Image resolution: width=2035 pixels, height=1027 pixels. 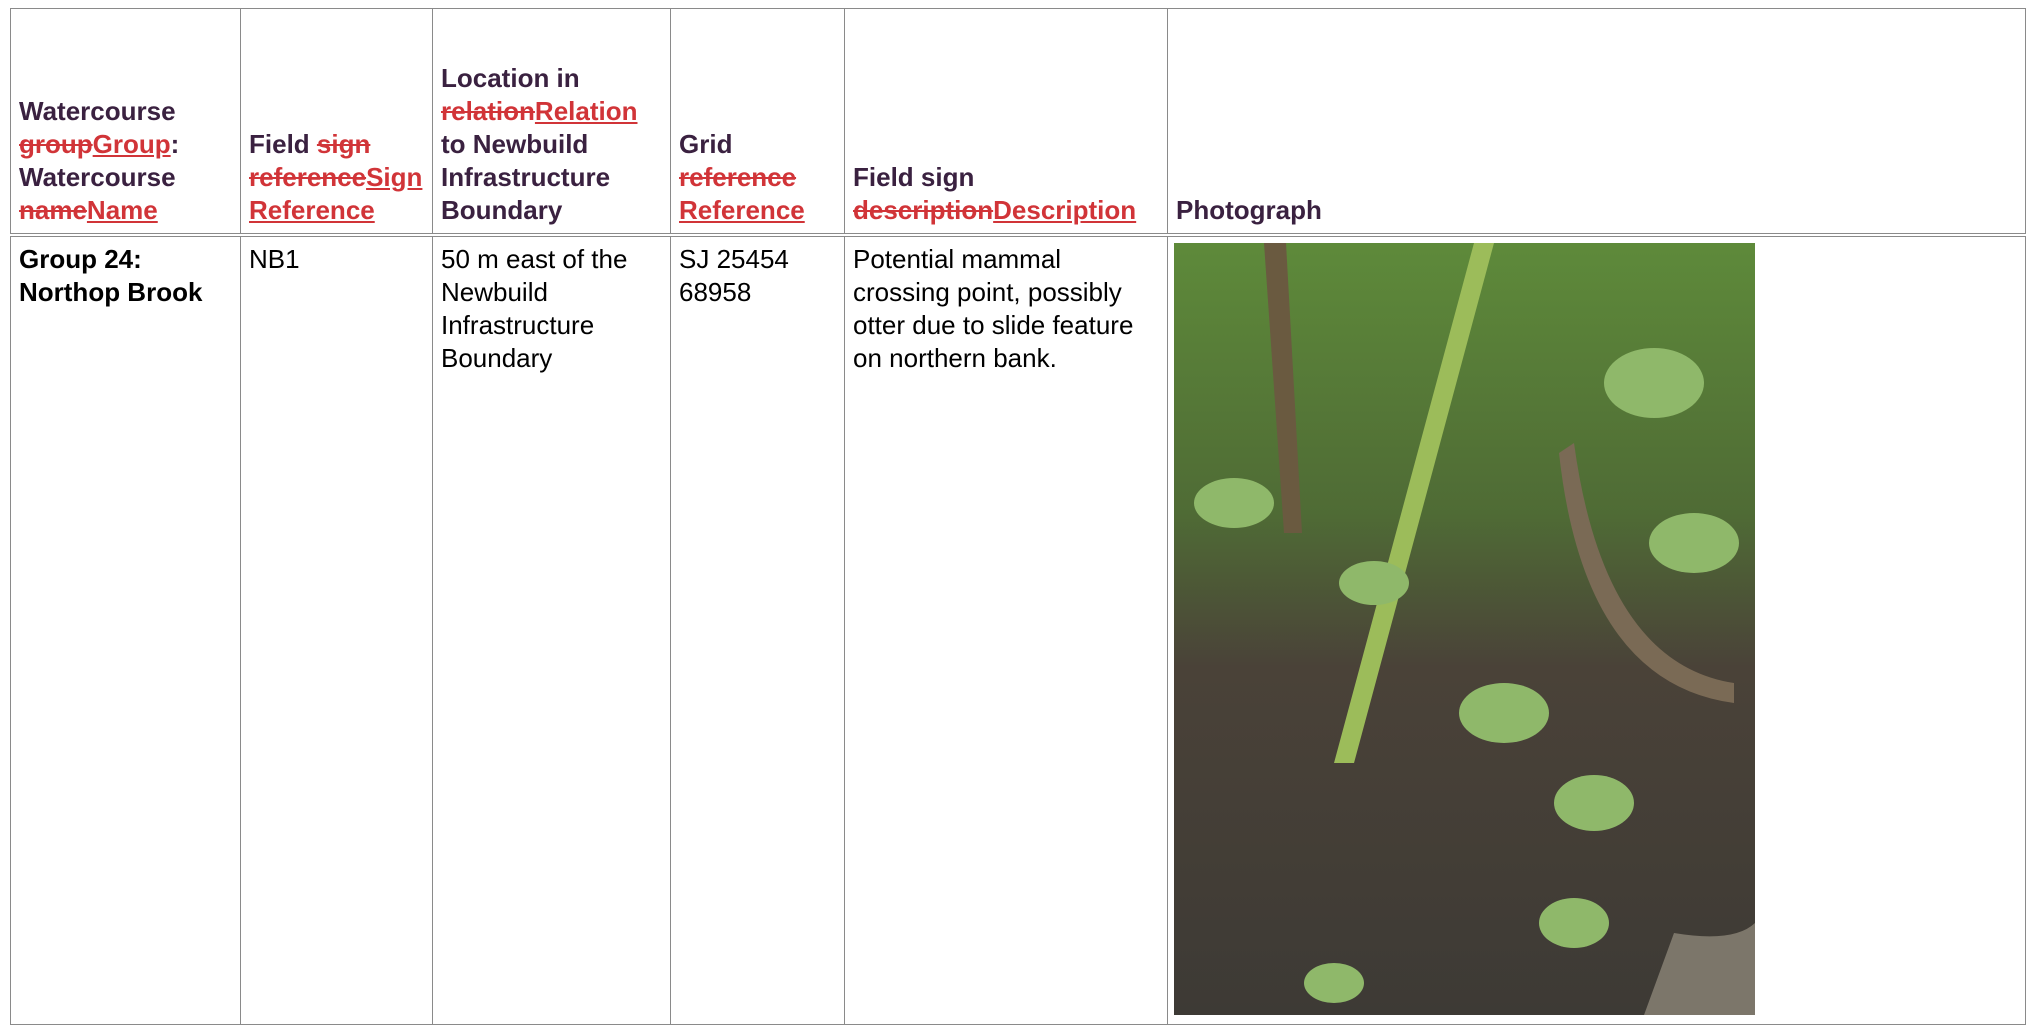 What do you see at coordinates (1006, 122) in the screenshot?
I see `header-cell: Field sign descriptionDescription` at bounding box center [1006, 122].